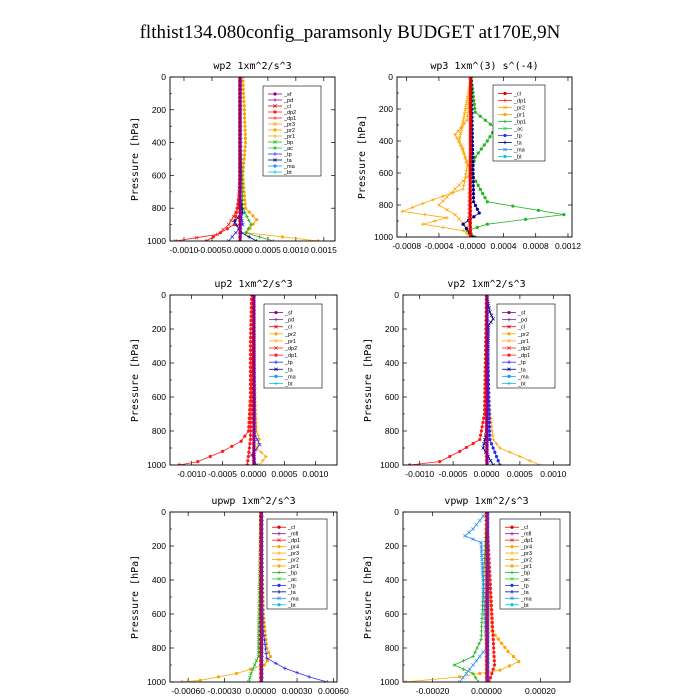 The height and width of the screenshot is (700, 700). I want to click on y-tick-label: 200, so click(392, 546).